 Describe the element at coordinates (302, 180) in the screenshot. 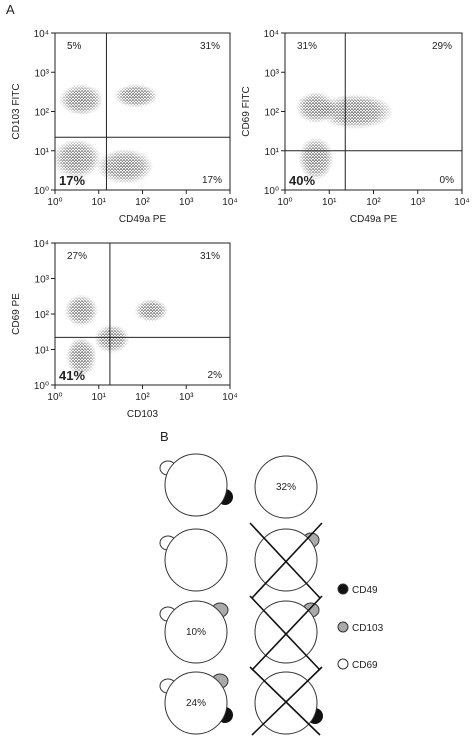

I see `quadrant-label: 40%` at that location.